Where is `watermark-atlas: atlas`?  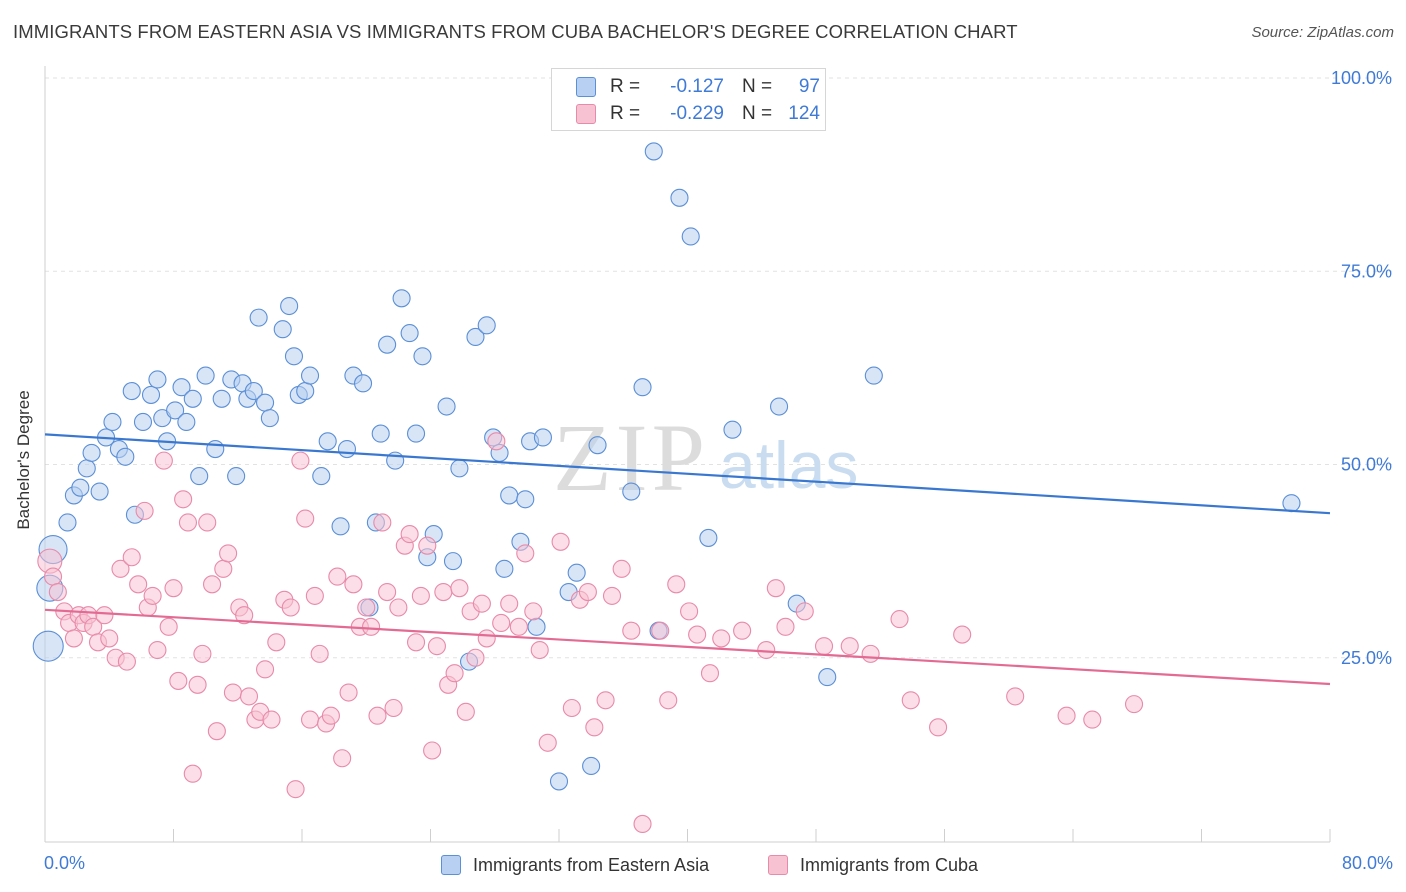
watermark-atlas: atlas is located at coordinates (788, 465).